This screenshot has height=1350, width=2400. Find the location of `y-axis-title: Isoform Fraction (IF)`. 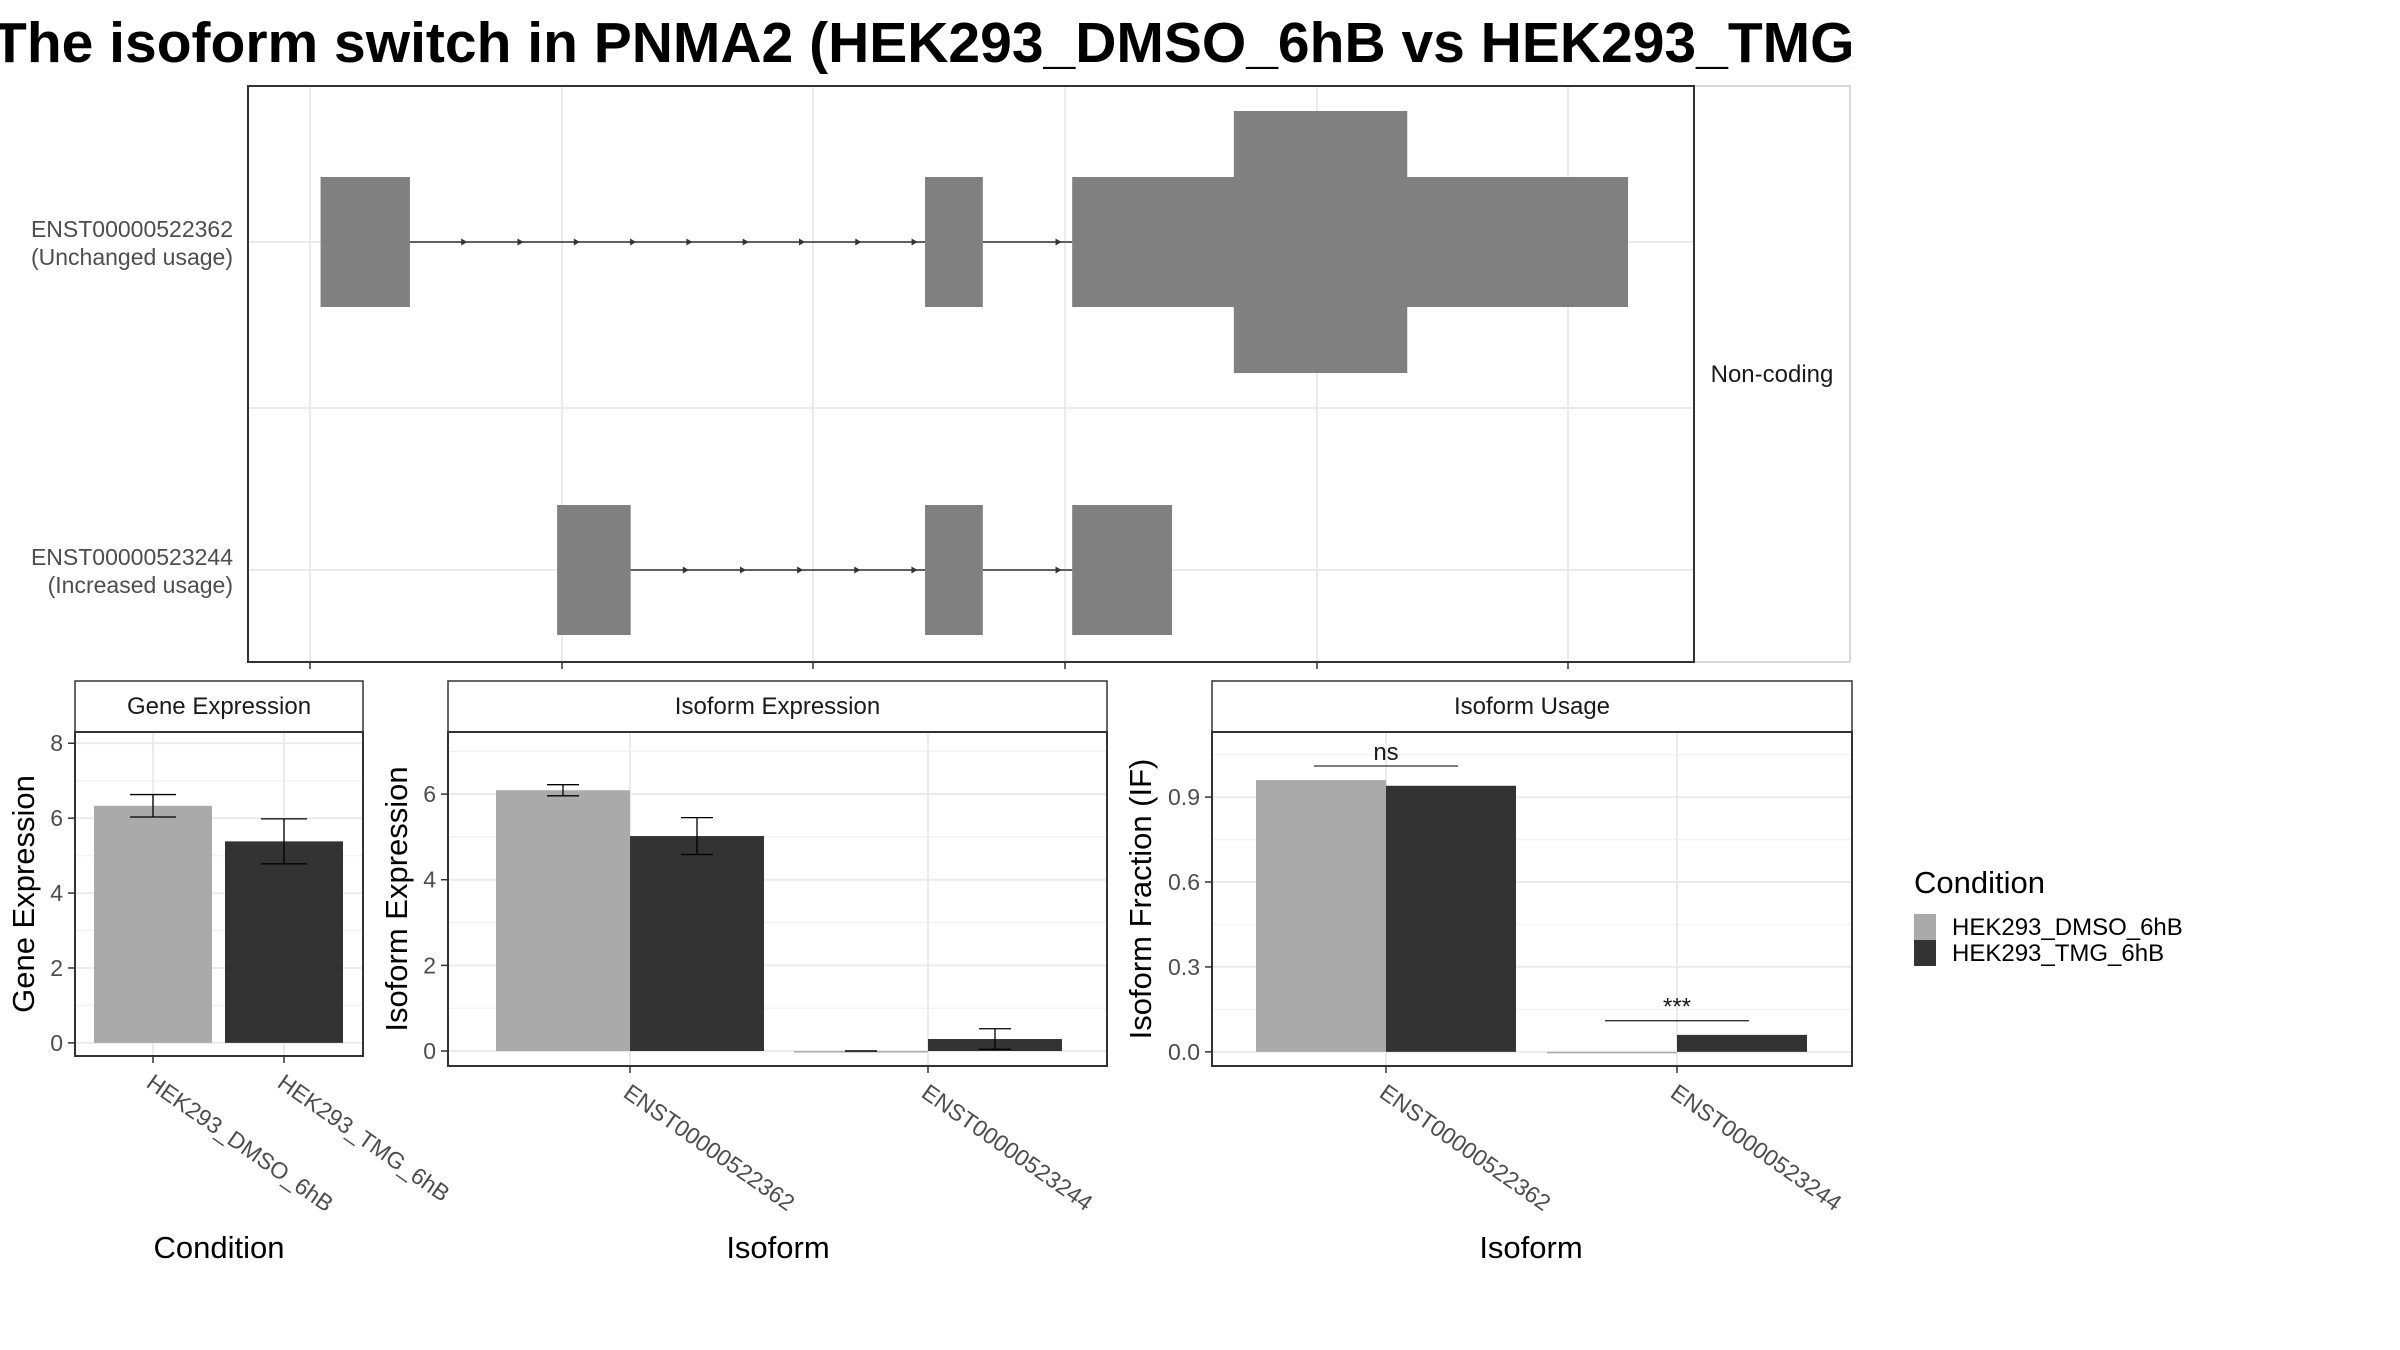

y-axis-title: Isoform Fraction (IF) is located at coordinates (1140, 899).